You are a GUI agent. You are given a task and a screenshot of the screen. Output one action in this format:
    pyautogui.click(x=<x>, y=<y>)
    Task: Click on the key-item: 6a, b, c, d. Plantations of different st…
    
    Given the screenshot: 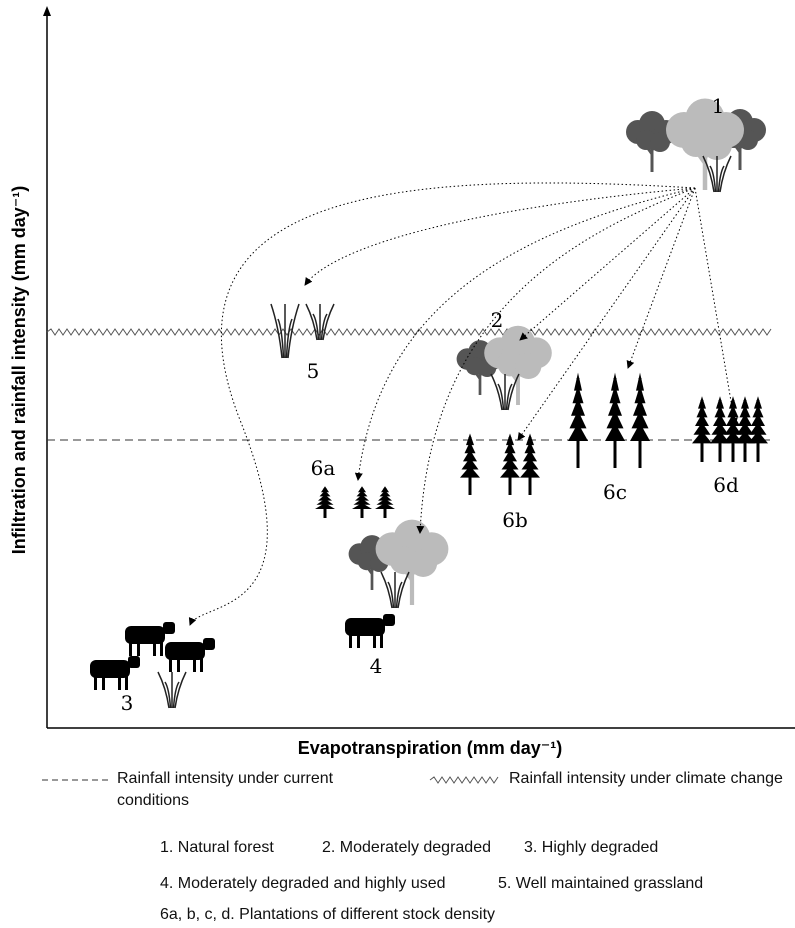 What is the action you would take?
    pyautogui.click(x=328, y=914)
    